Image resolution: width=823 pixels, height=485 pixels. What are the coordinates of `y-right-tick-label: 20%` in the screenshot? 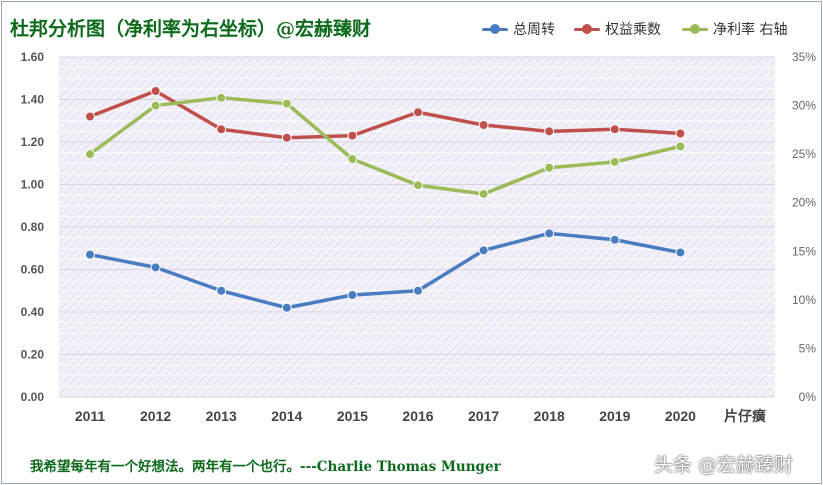 It's located at (804, 203).